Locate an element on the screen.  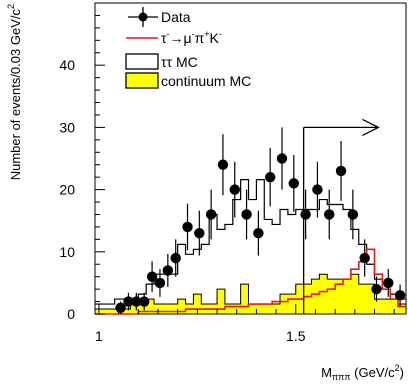
legend-entry-tautau: ττ MC is located at coordinates (161, 61).